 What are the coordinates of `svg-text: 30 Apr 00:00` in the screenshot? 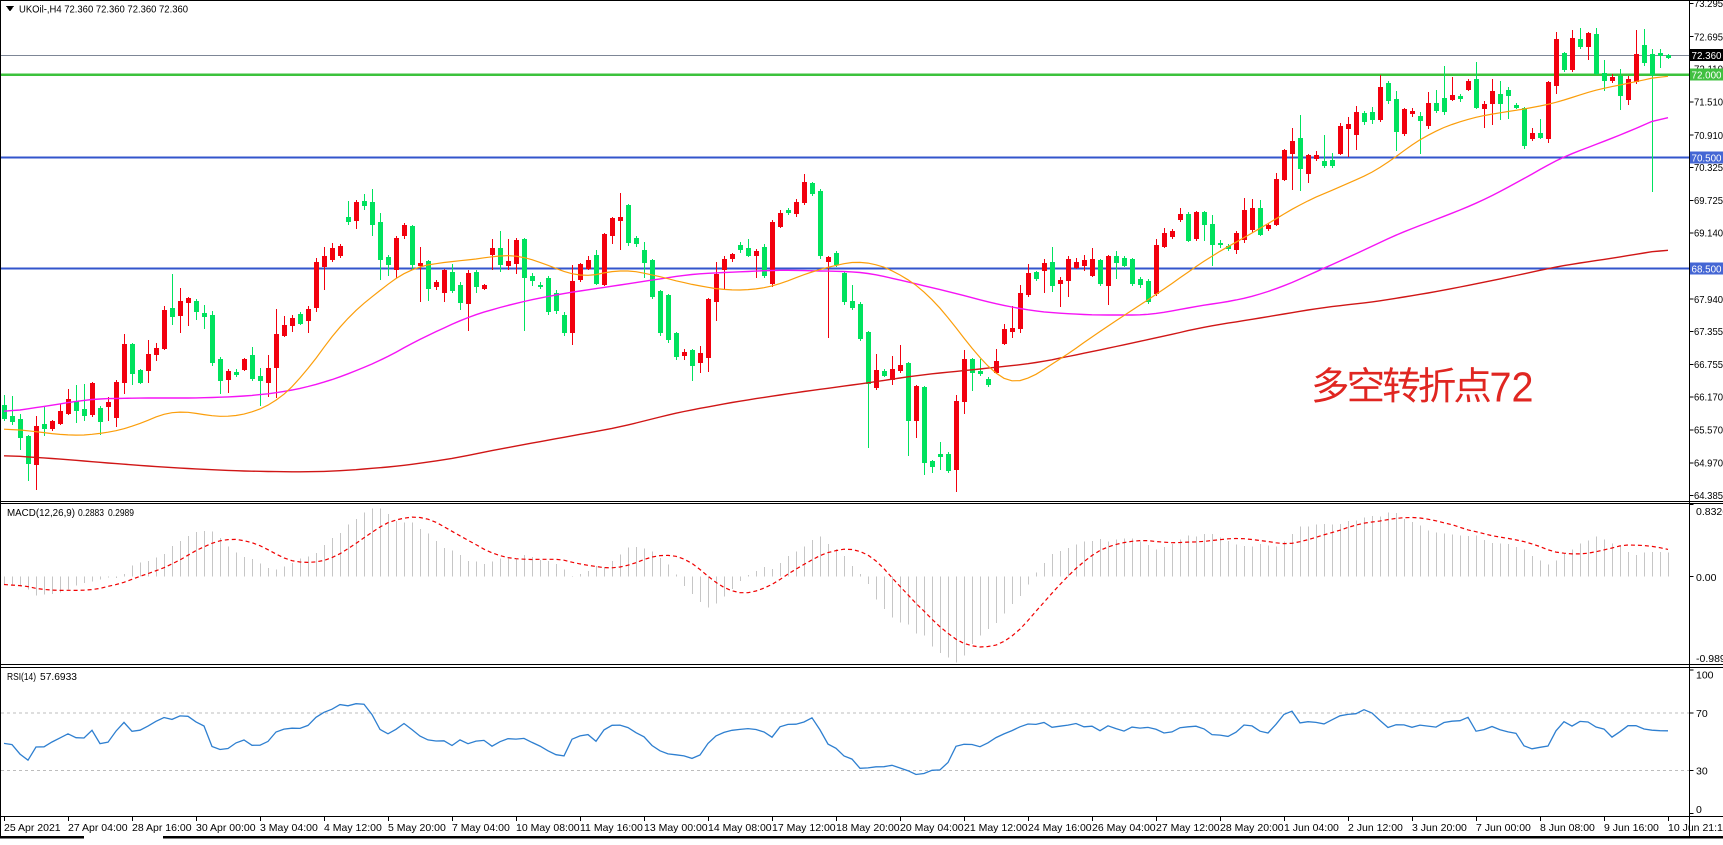 It's located at (226, 828).